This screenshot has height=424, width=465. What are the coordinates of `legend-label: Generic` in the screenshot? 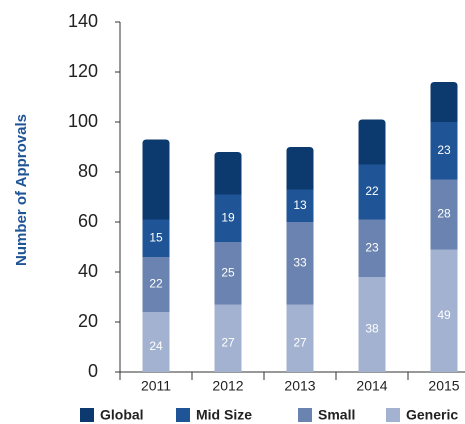 It's located at (432, 415).